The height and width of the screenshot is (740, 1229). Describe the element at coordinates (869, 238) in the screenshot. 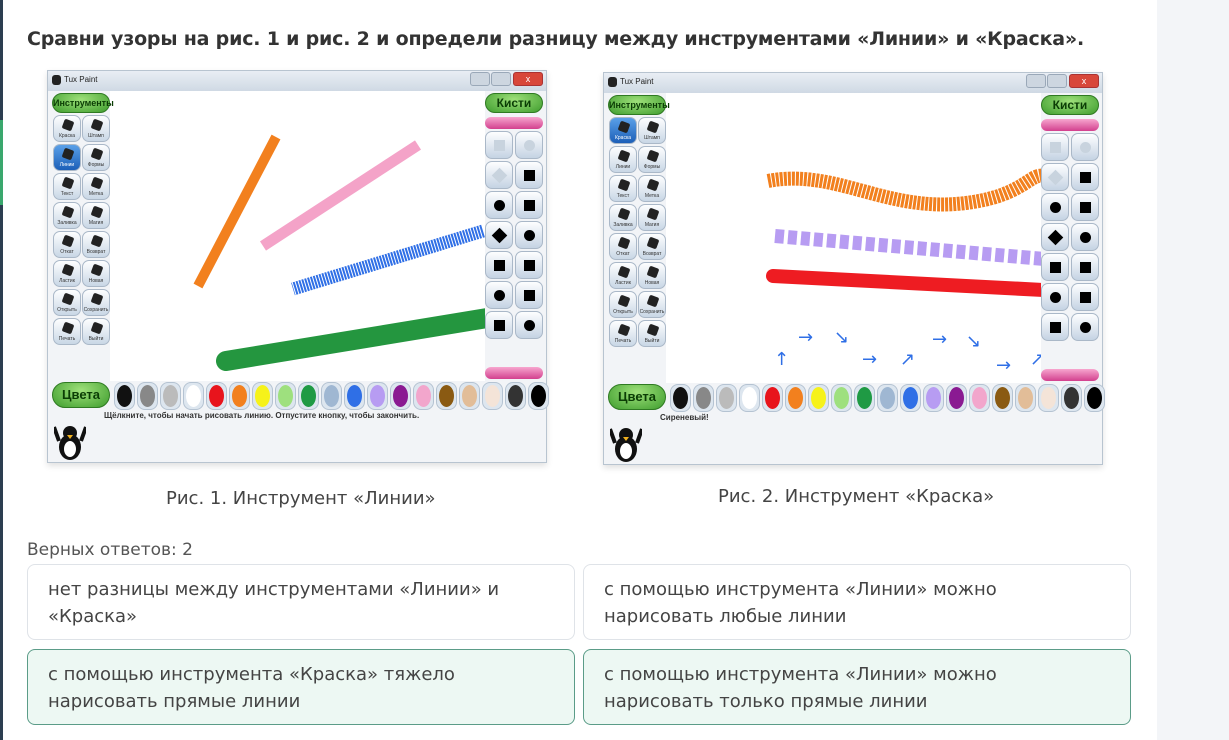

I see `drawing-canvas: ↑ → ↘ → ↗ → ↘ → ↗` at that location.